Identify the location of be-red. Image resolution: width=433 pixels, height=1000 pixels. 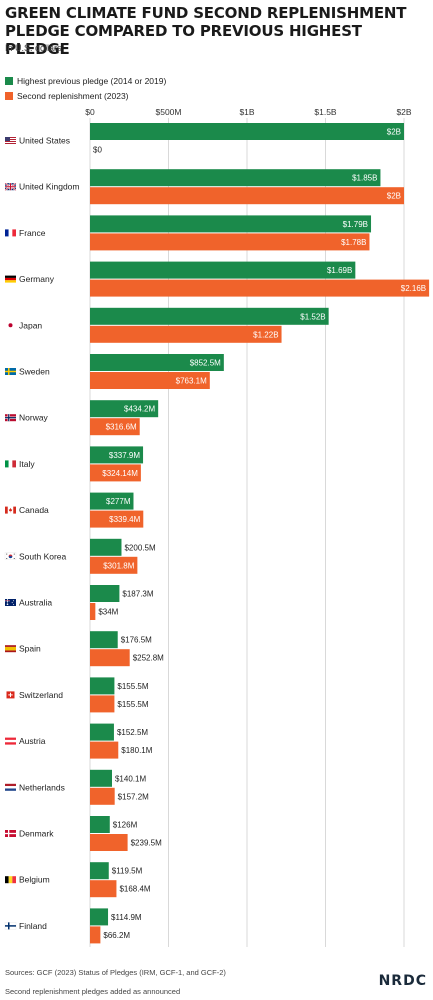
(14, 880).